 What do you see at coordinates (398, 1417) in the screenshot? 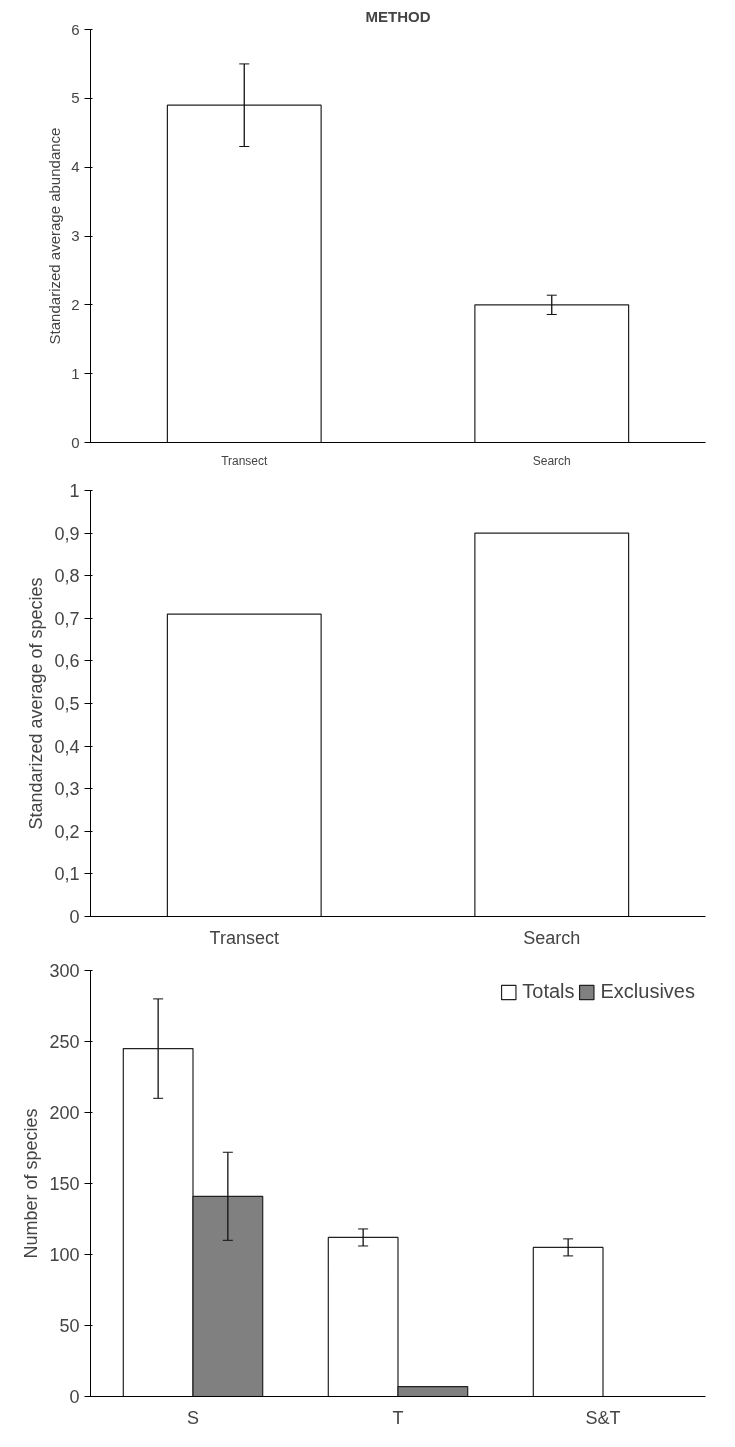
I see `x-tick-label: T` at bounding box center [398, 1417].